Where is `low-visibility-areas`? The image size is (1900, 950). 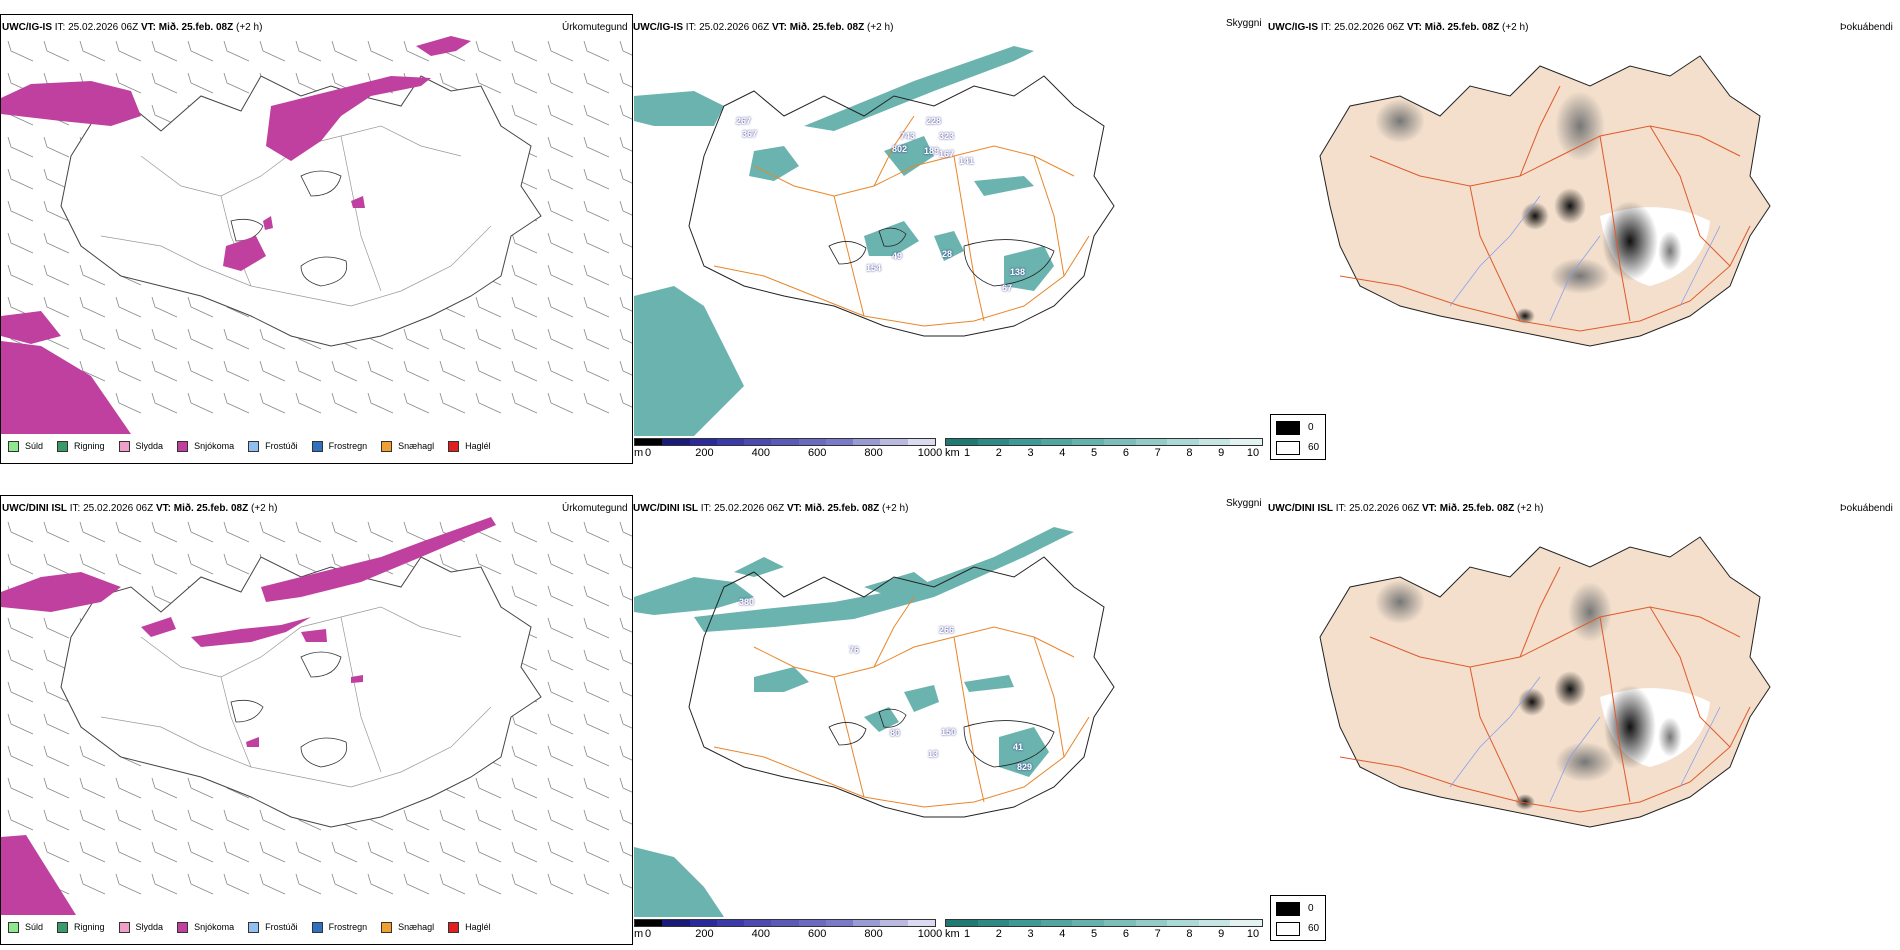
low-visibility-areas is located at coordinates (844, 241).